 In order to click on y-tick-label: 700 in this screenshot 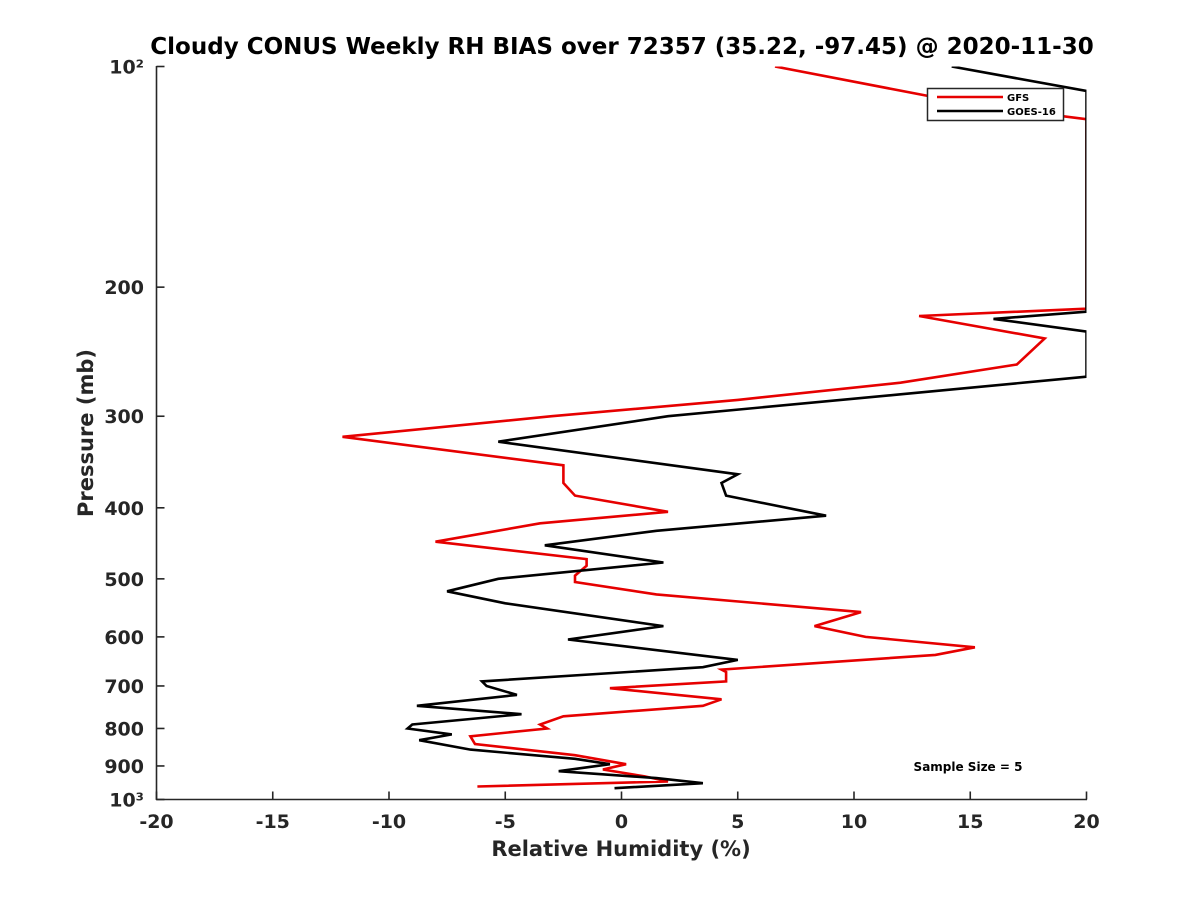, I will do `click(124, 687)`.